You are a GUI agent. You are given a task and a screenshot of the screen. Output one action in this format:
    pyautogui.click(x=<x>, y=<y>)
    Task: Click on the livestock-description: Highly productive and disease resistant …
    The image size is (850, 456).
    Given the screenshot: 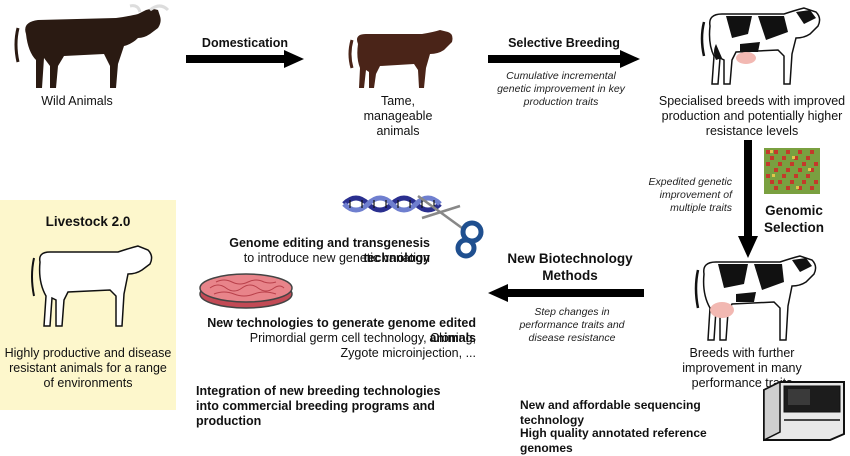 What is the action you would take?
    pyautogui.click(x=88, y=368)
    